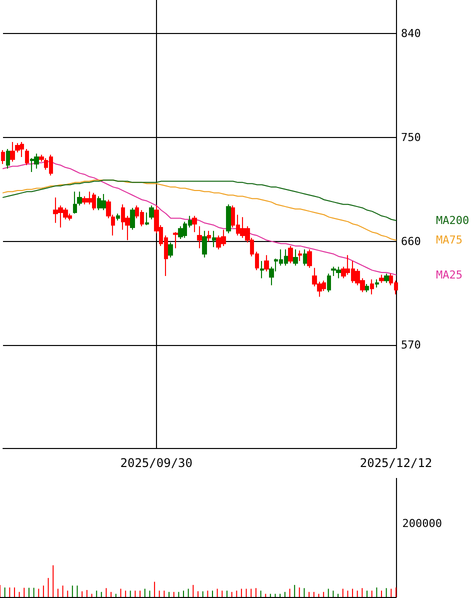 This screenshot has height=598, width=472. I want to click on text: MA25, so click(449, 275).